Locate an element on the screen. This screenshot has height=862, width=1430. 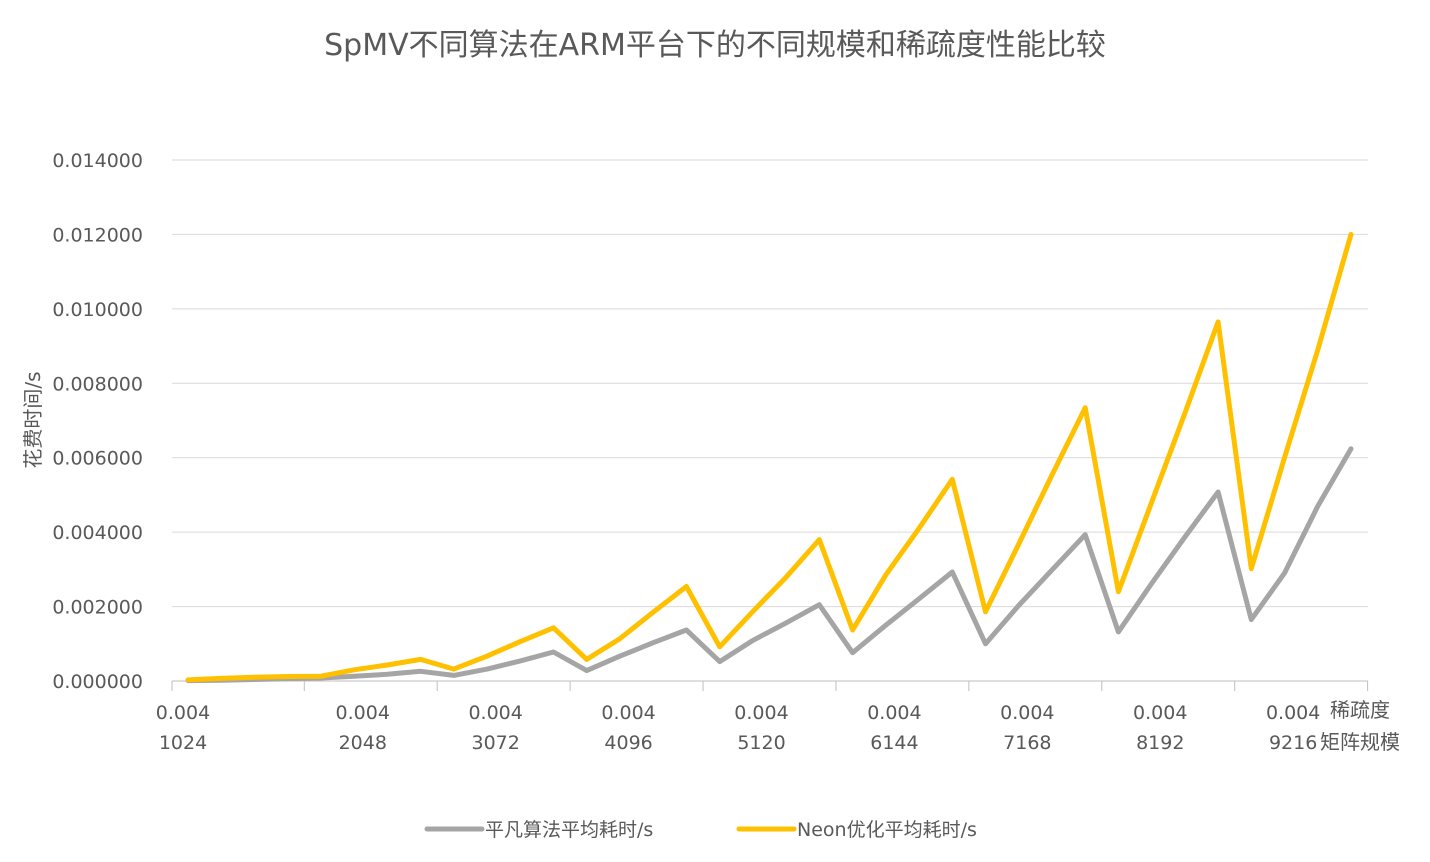
y-tick-label: 0.012000 is located at coordinates (97, 235).